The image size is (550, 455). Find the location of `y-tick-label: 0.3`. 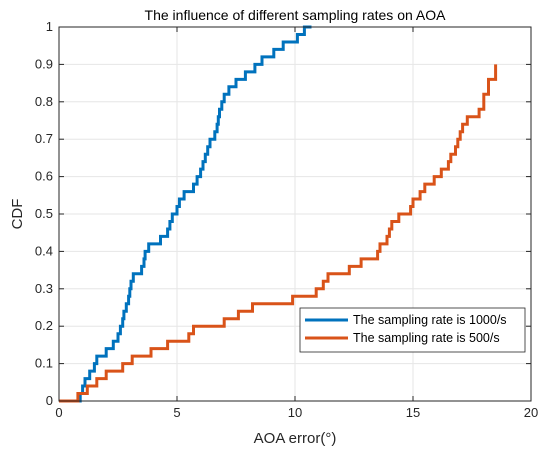

y-tick-label: 0.3 is located at coordinates (44, 288).